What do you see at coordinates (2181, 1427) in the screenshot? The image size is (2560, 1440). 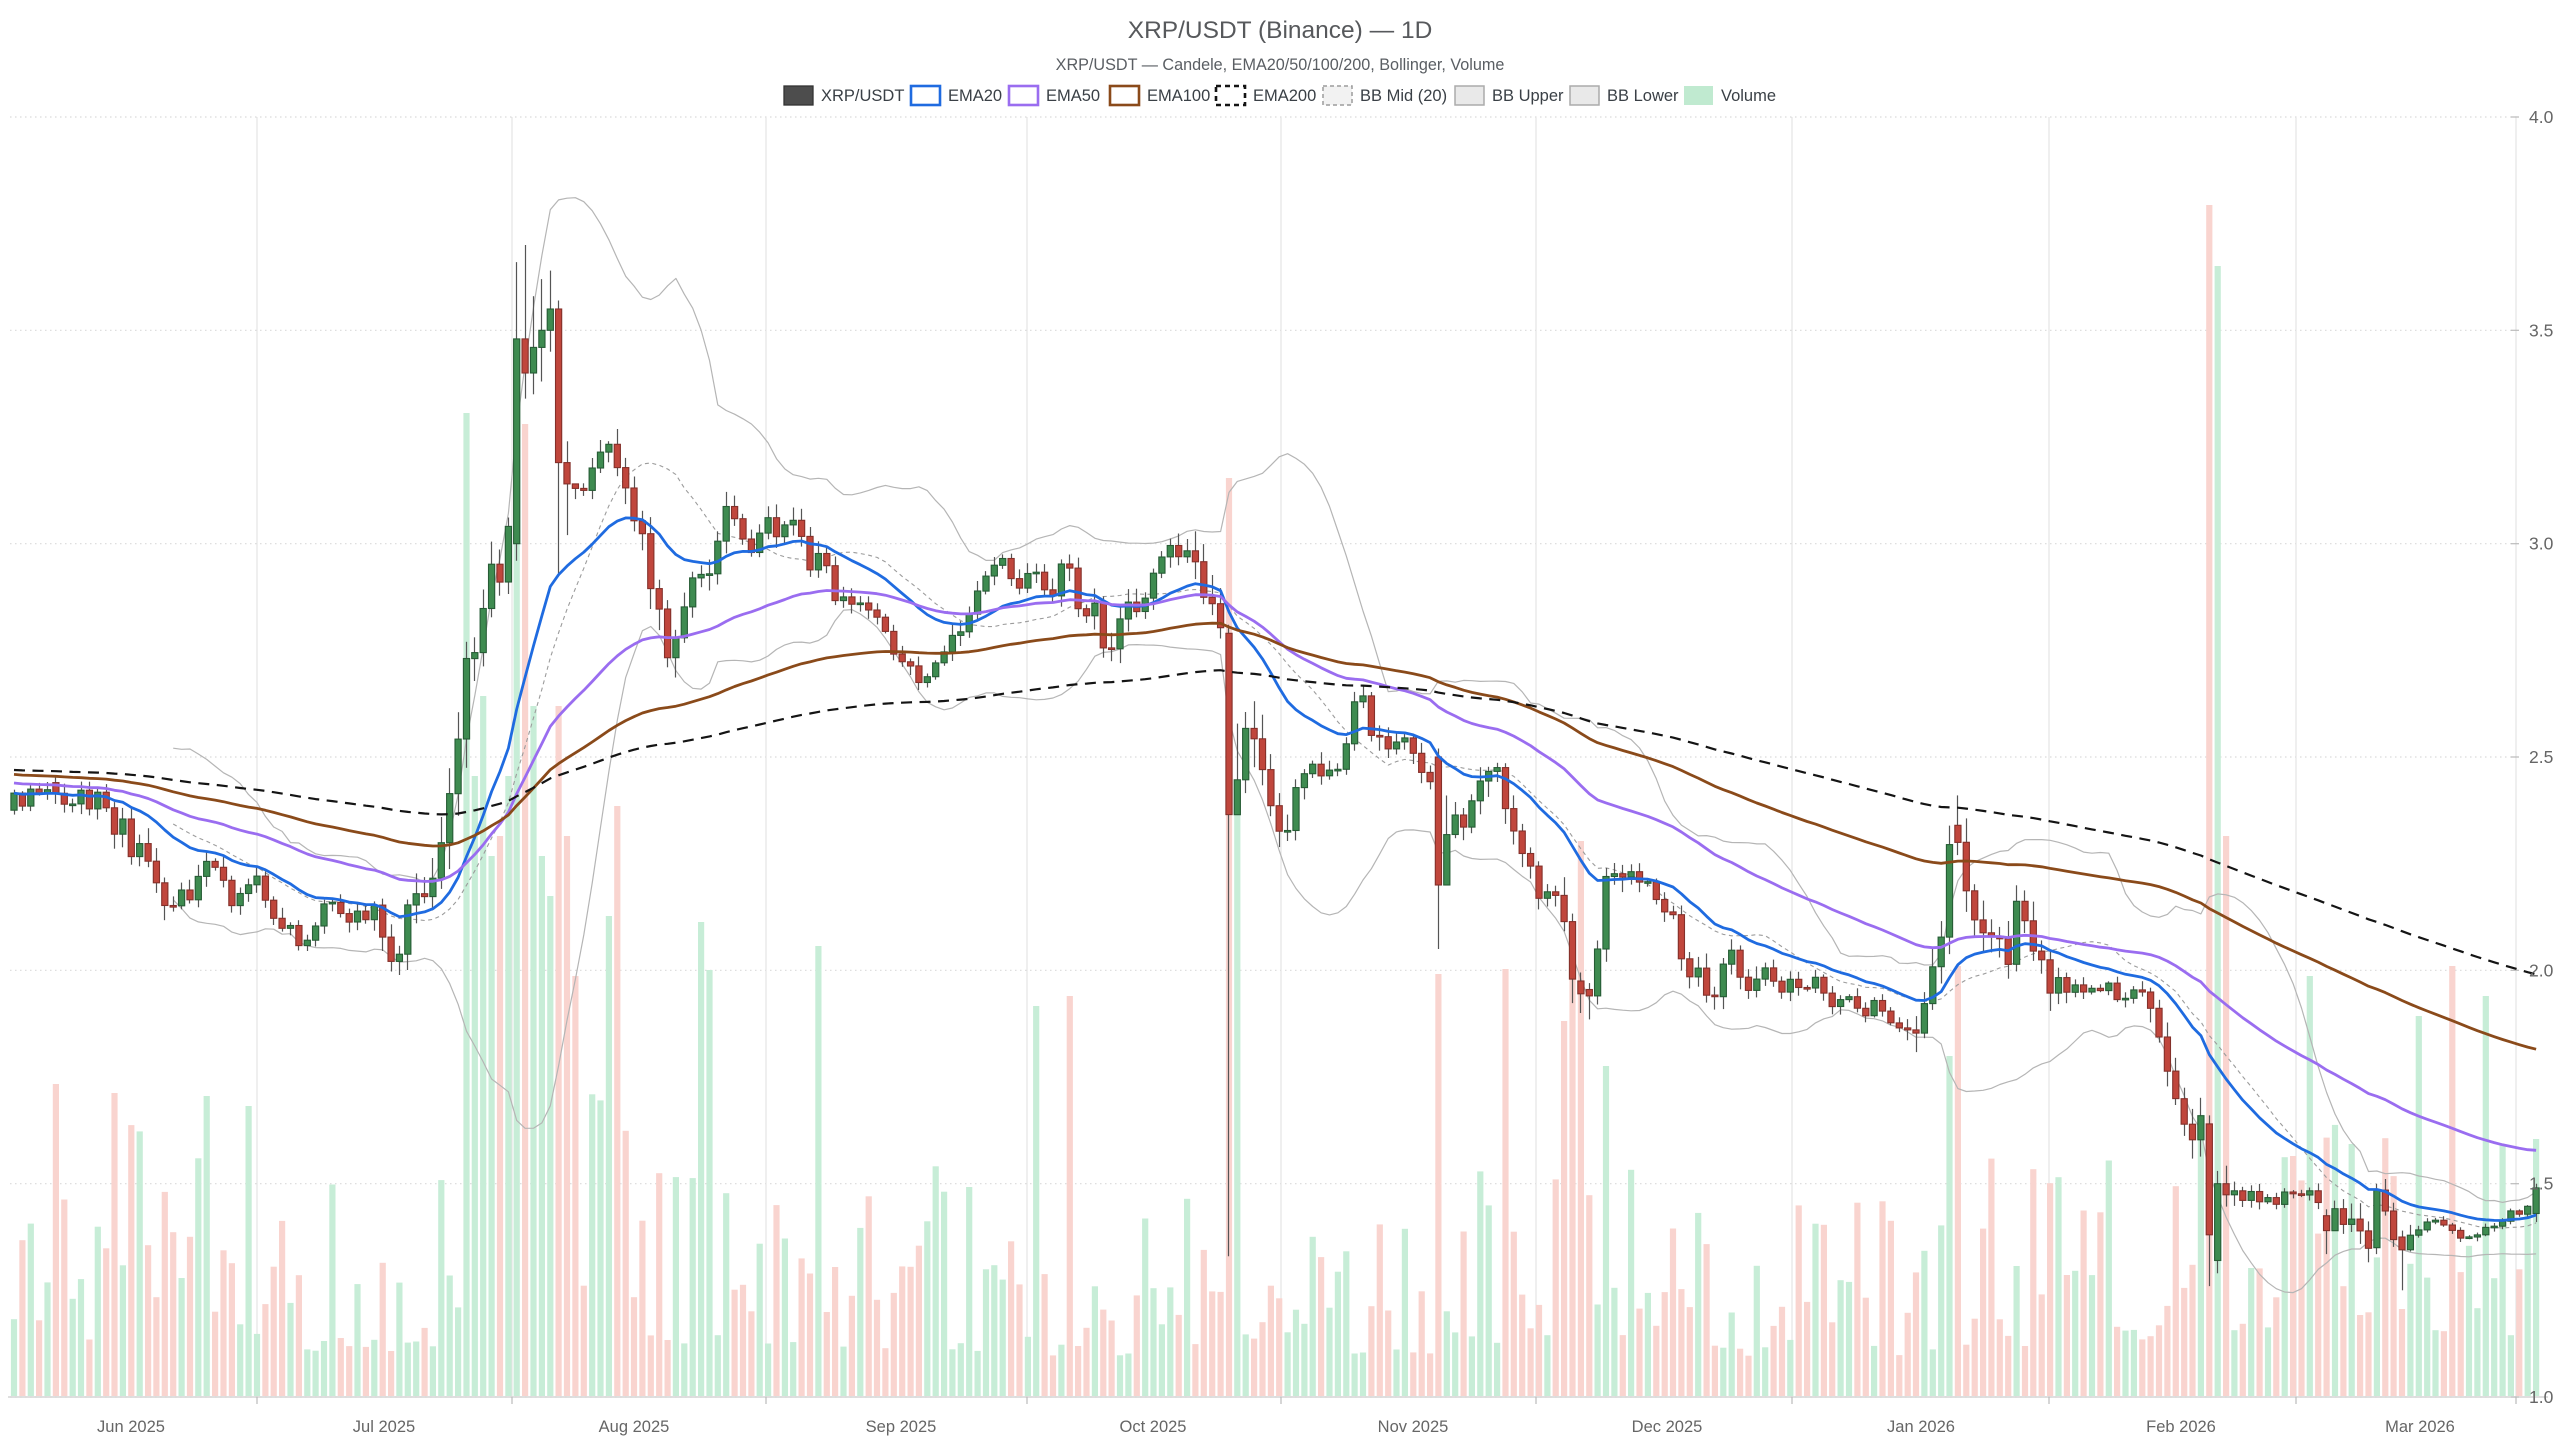 I see `svg-text: Feb 2026` at bounding box center [2181, 1427].